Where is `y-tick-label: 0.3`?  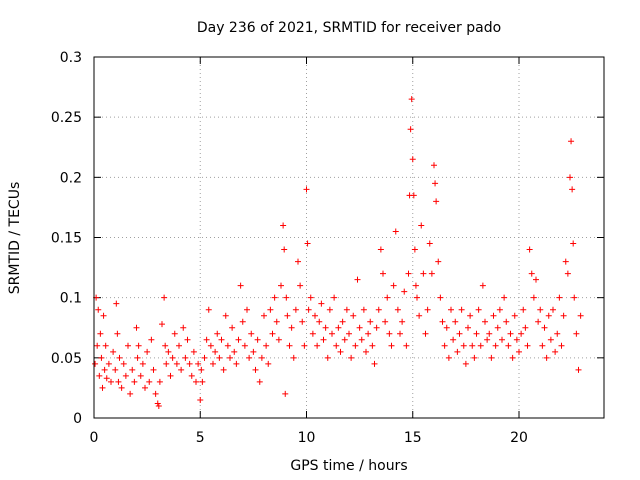
y-tick-label: 0.3 is located at coordinates (71, 58).